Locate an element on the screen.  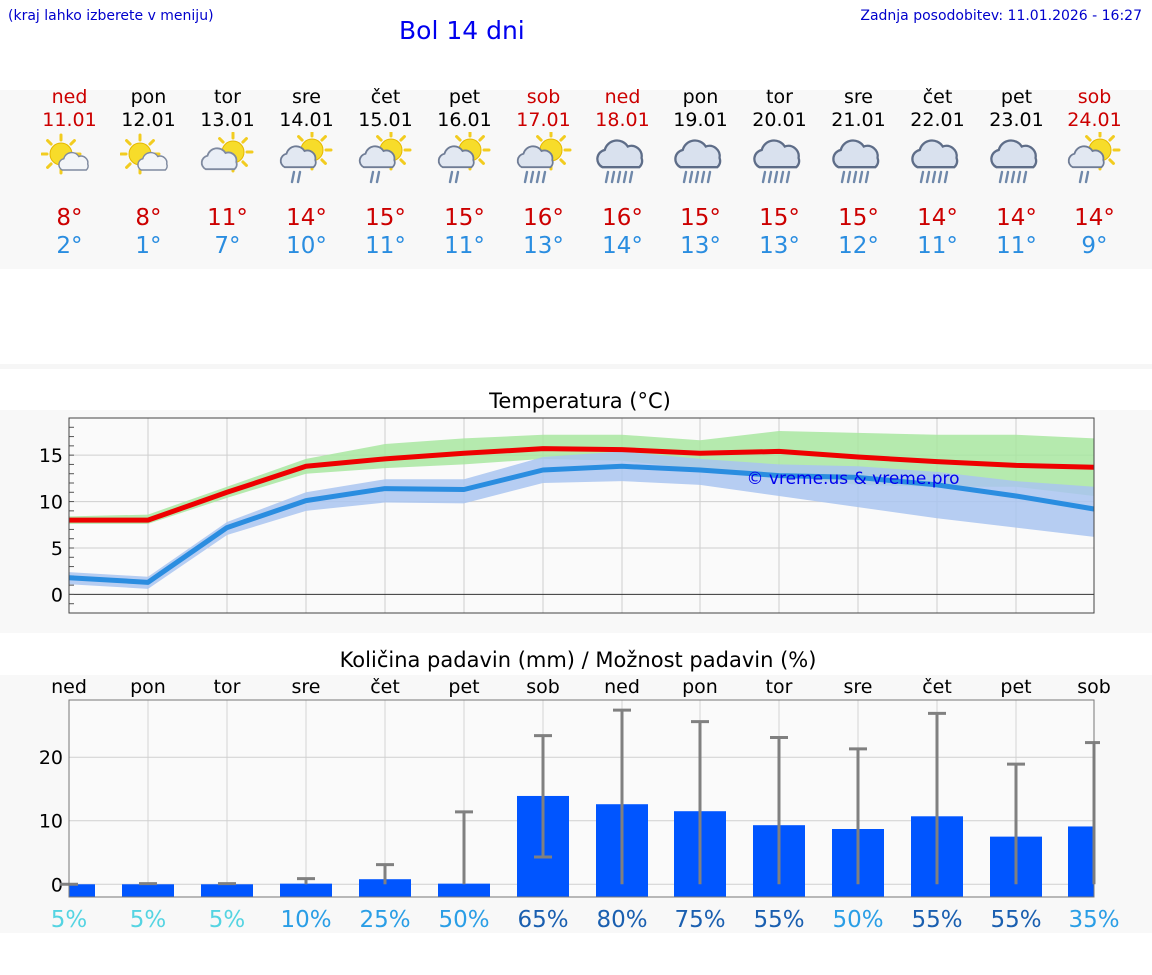
min-temperature: 9° is located at coordinates (1094, 246).